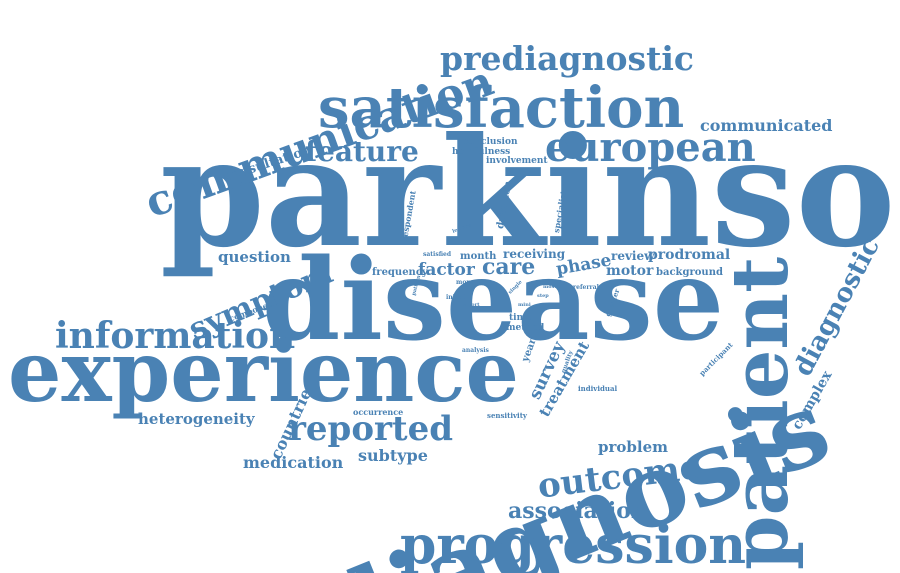 This screenshot has width=900, height=573. Describe the element at coordinates (478, 256) in the screenshot. I see `word-month: month` at that location.